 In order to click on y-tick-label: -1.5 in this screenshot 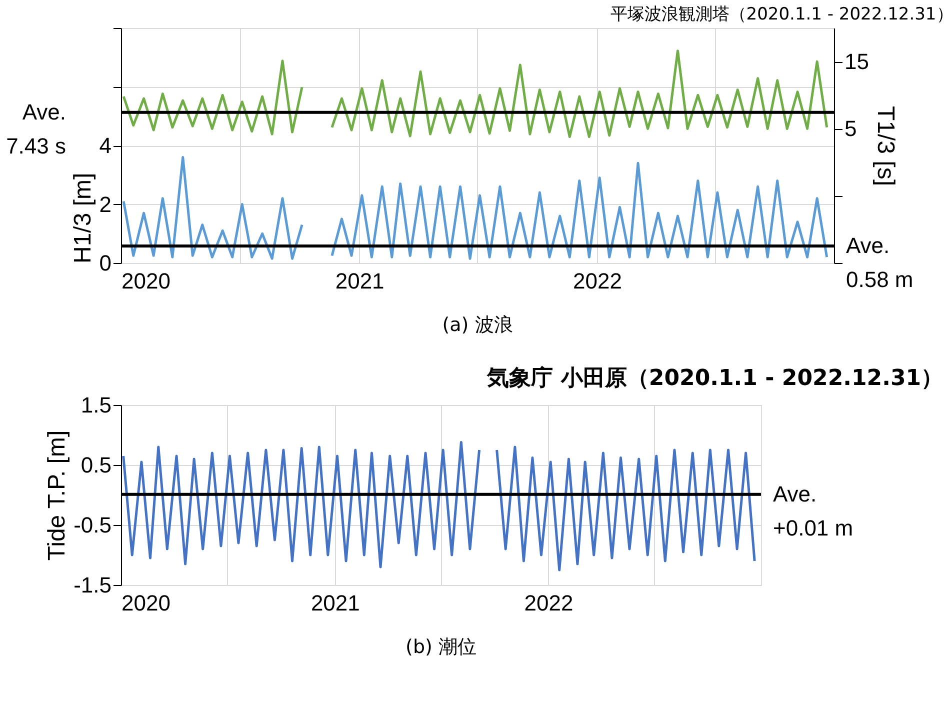, I will do `click(93, 585)`.